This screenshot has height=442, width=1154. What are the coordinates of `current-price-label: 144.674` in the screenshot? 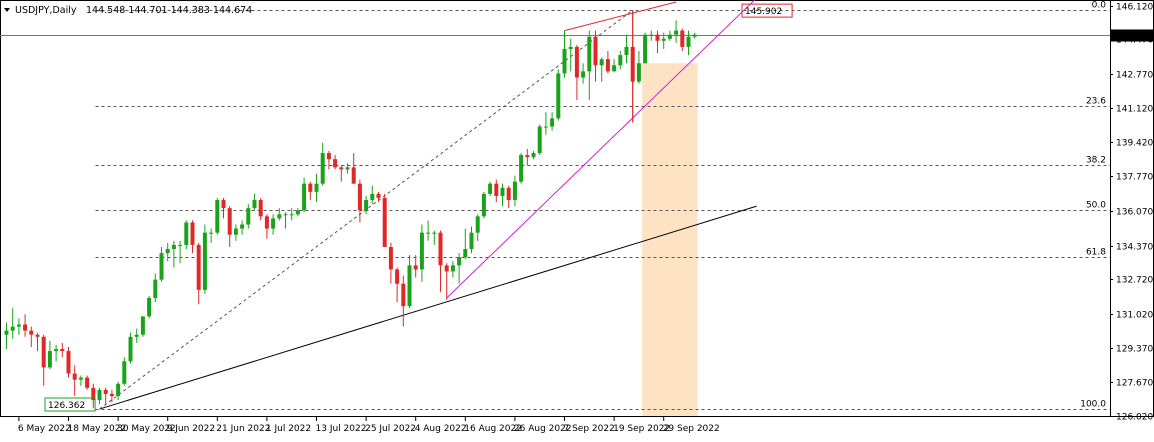 It's located at (1134, 37).